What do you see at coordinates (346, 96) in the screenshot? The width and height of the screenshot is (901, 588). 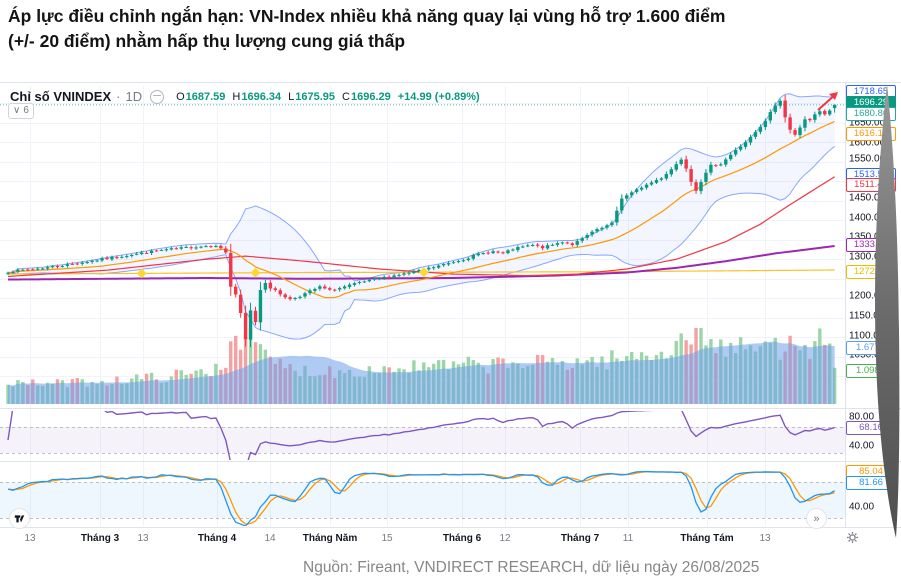 I see `ohlc-key: C` at bounding box center [346, 96].